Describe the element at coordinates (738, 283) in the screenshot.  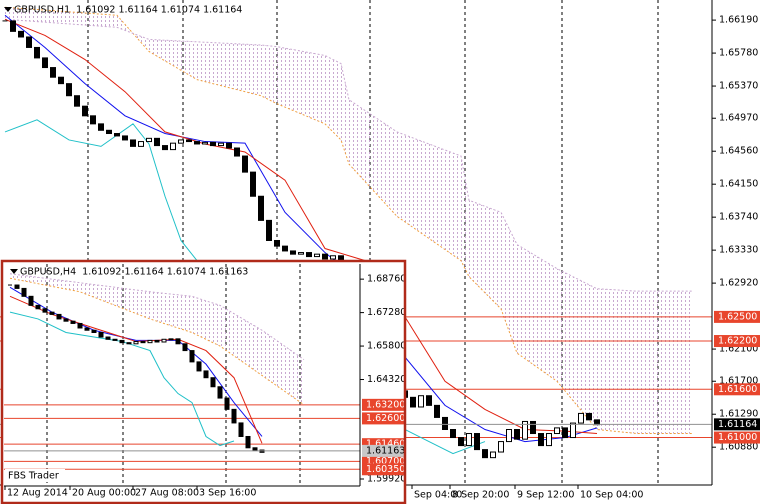
I see `y-tick-label: 1.62920` at that location.